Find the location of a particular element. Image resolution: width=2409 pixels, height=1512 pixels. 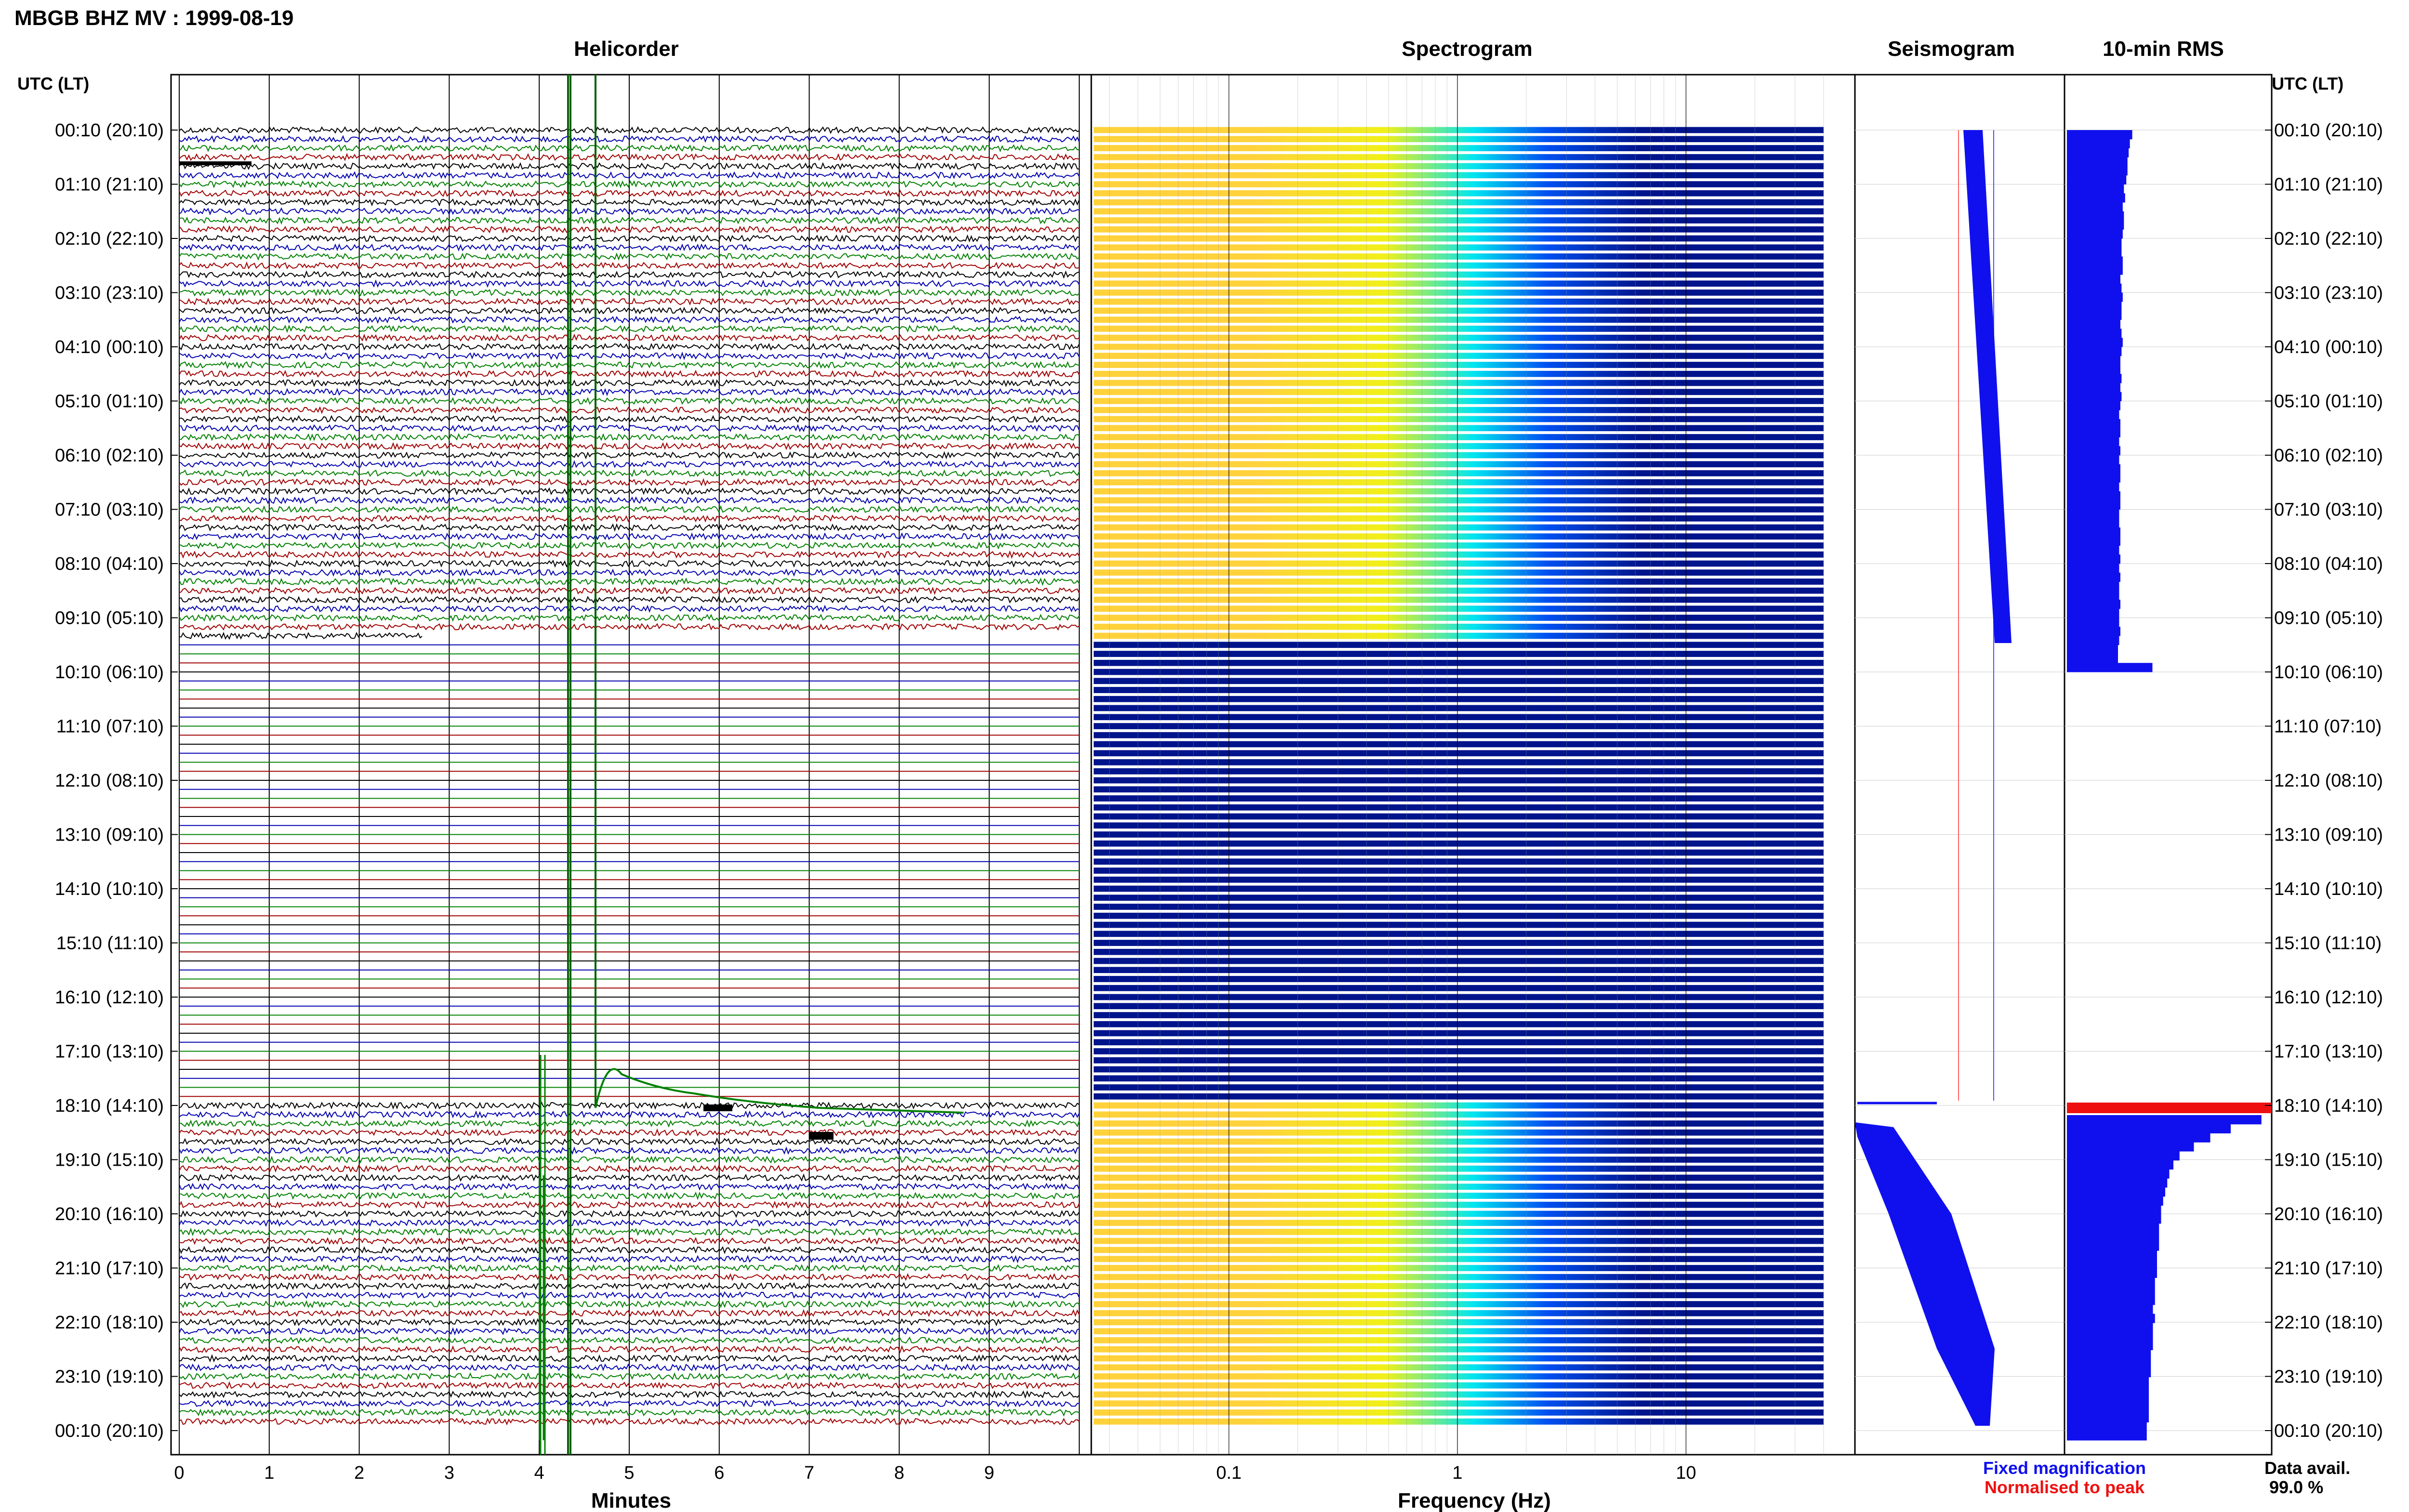

utc-label-right: UTC (LT) is located at coordinates (2307, 83).